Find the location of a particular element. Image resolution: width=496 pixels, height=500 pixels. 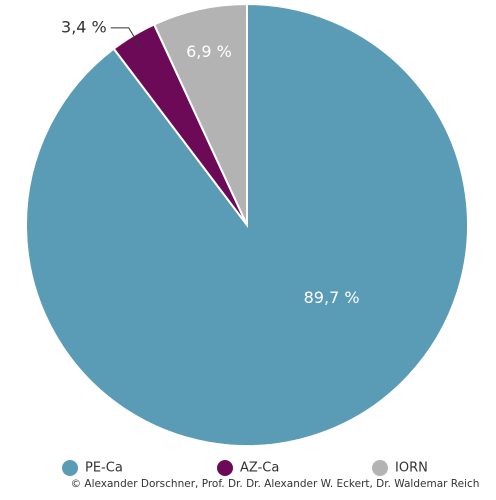

legend-label: IORN is located at coordinates (411, 468).